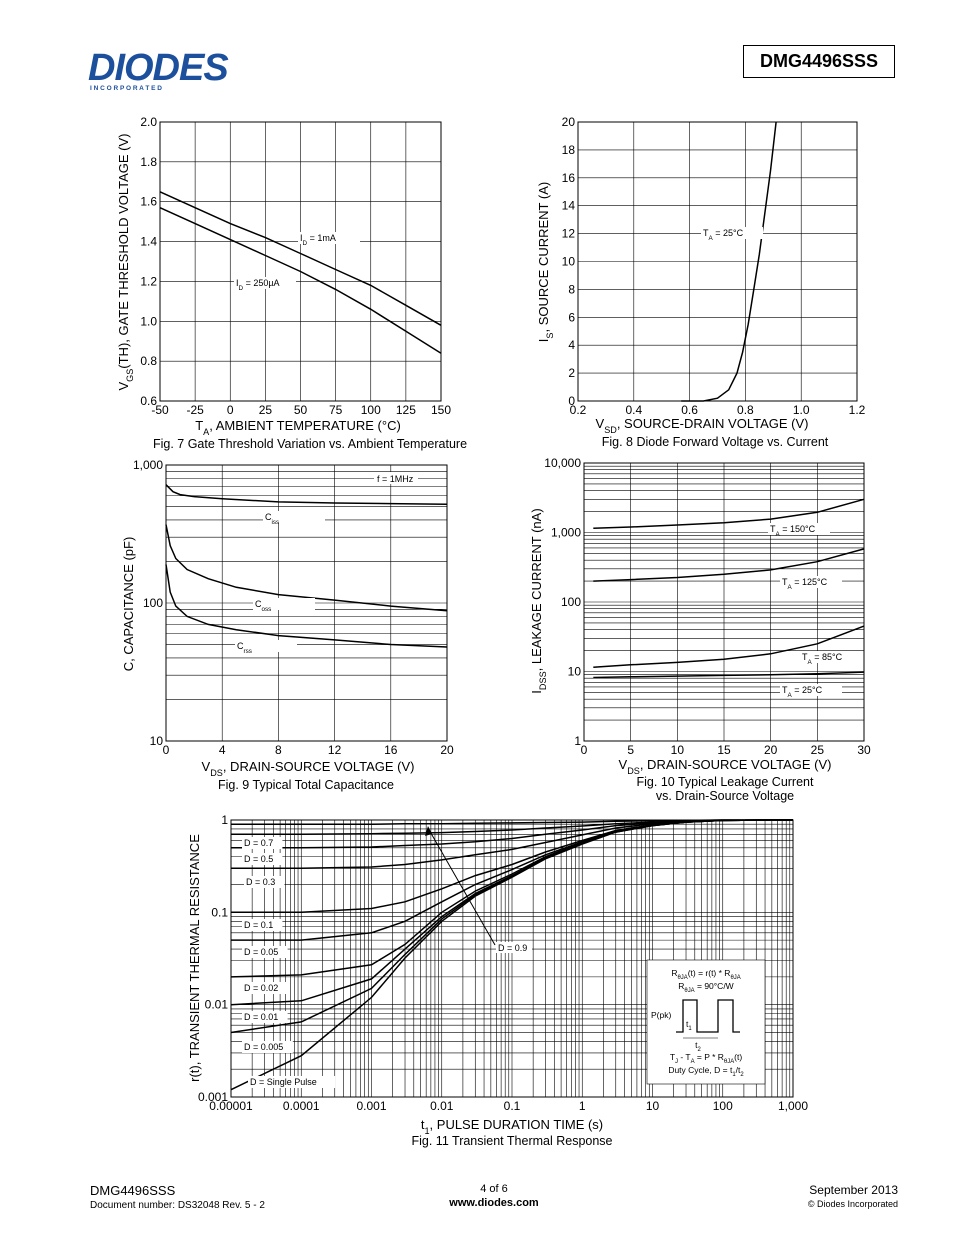  What do you see at coordinates (575, 672) in the screenshot?
I see `fig10-ytick-label: 10` at bounding box center [575, 672].